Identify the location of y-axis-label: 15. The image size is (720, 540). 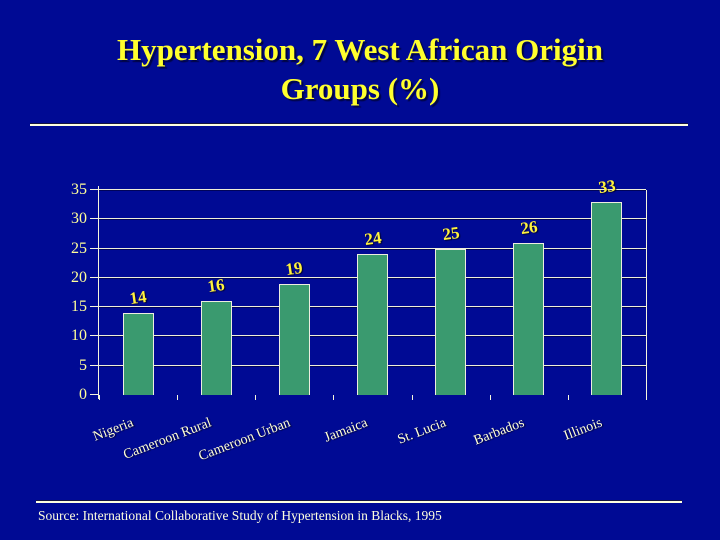
(79, 307).